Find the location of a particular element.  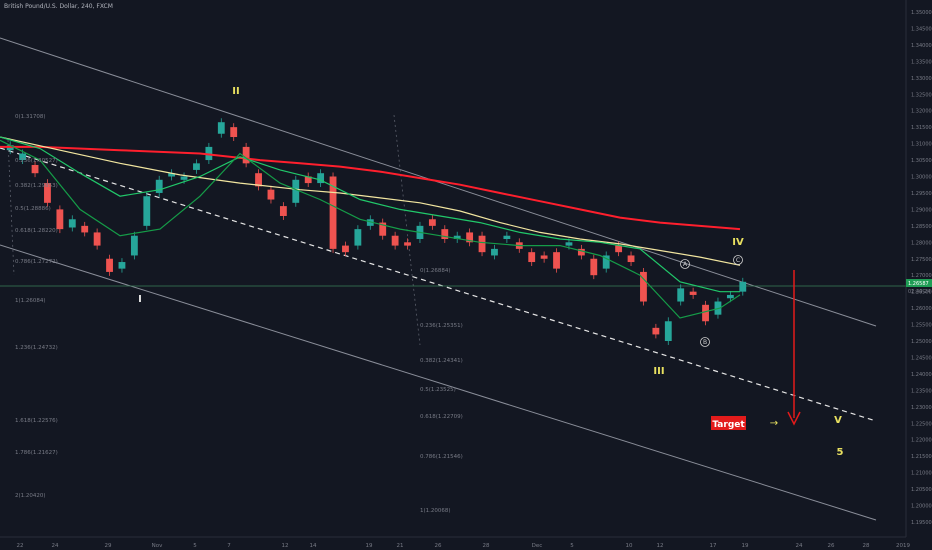

target-arrow-head is located at coordinates (794, 418).